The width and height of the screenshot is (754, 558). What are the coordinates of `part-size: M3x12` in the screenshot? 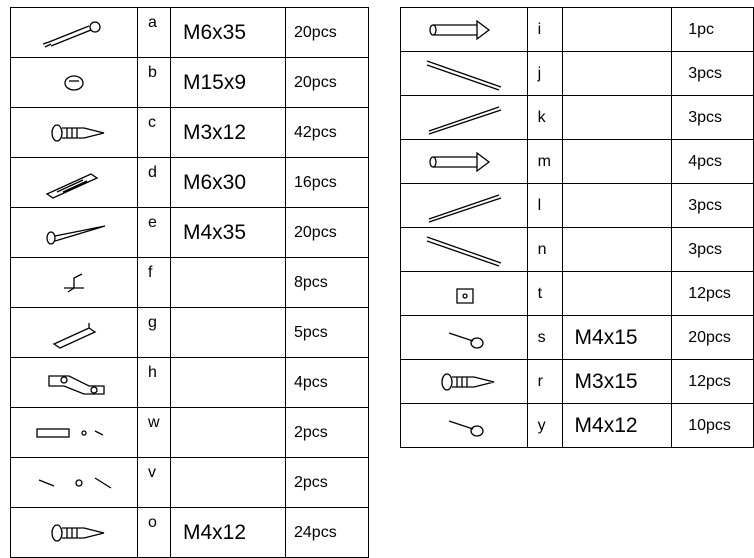 It's located at (228, 132).